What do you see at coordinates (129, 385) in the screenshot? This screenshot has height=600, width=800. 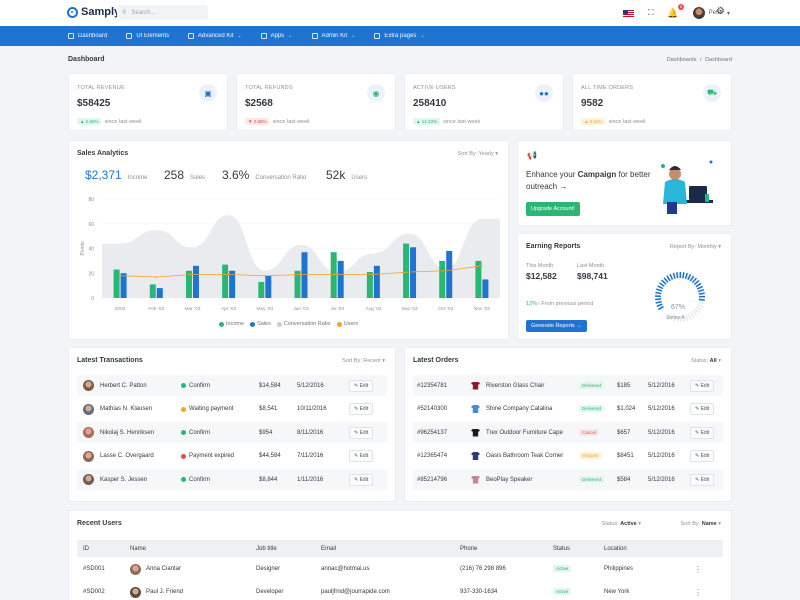 I see `transaction-user: Herbert C. Patton` at bounding box center [129, 385].